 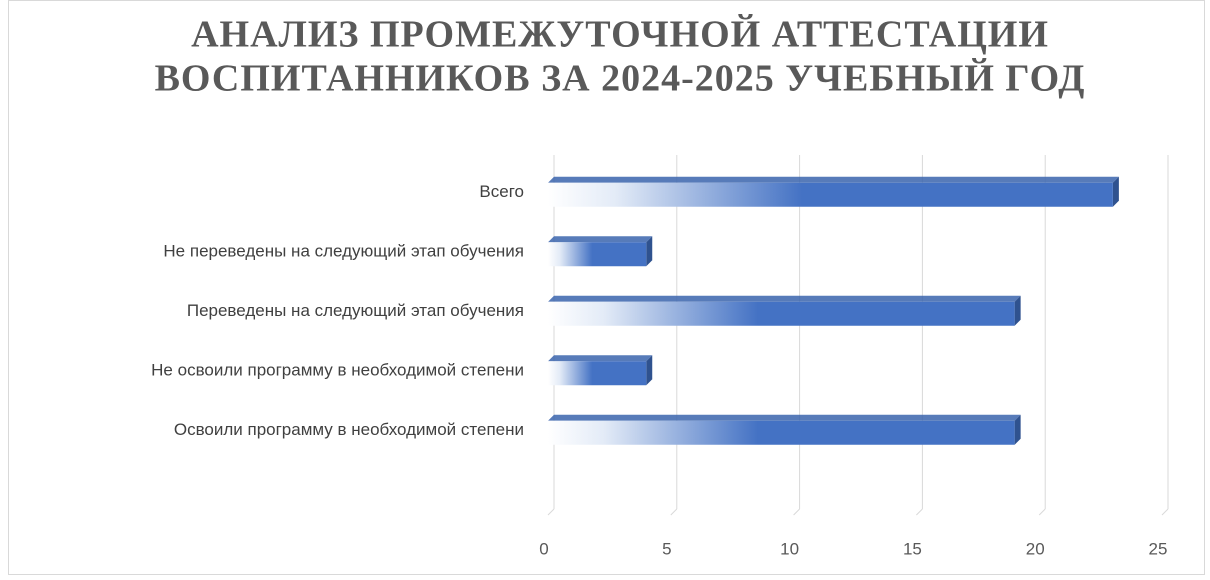 What do you see at coordinates (666, 548) in the screenshot?
I see `x-tick-label: 5` at bounding box center [666, 548].